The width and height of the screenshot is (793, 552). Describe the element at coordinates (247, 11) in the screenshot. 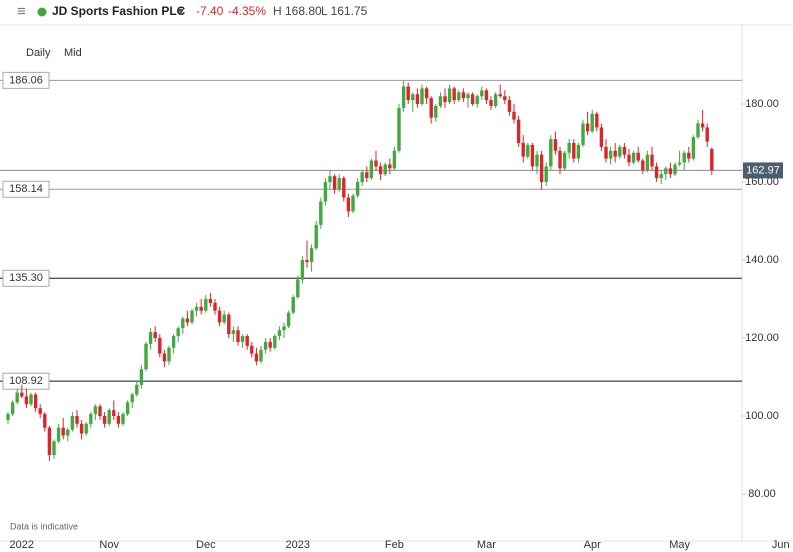

I see `change-pct: -4.35%` at that location.